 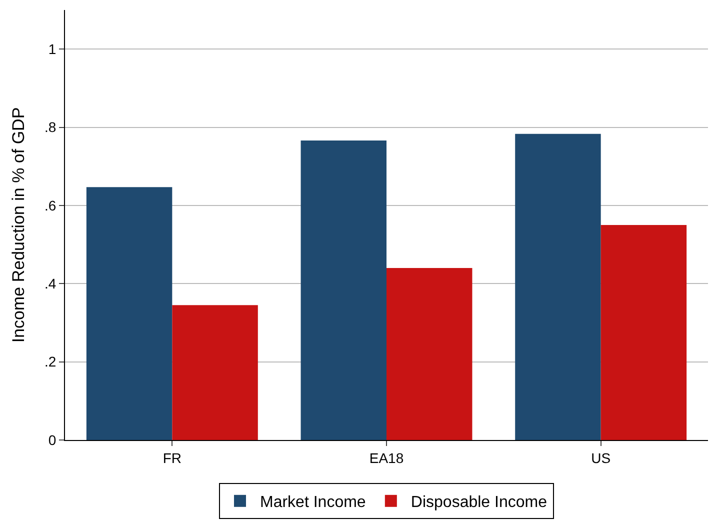 I want to click on y-tick-label: .2, so click(x=50, y=362).